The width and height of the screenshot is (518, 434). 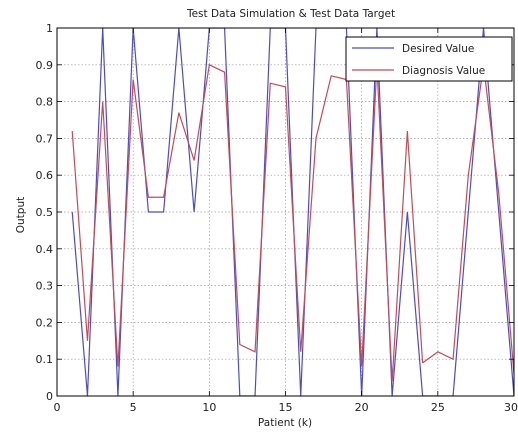 What do you see at coordinates (21, 215) in the screenshot?
I see `y-axis-label: Output` at bounding box center [21, 215].